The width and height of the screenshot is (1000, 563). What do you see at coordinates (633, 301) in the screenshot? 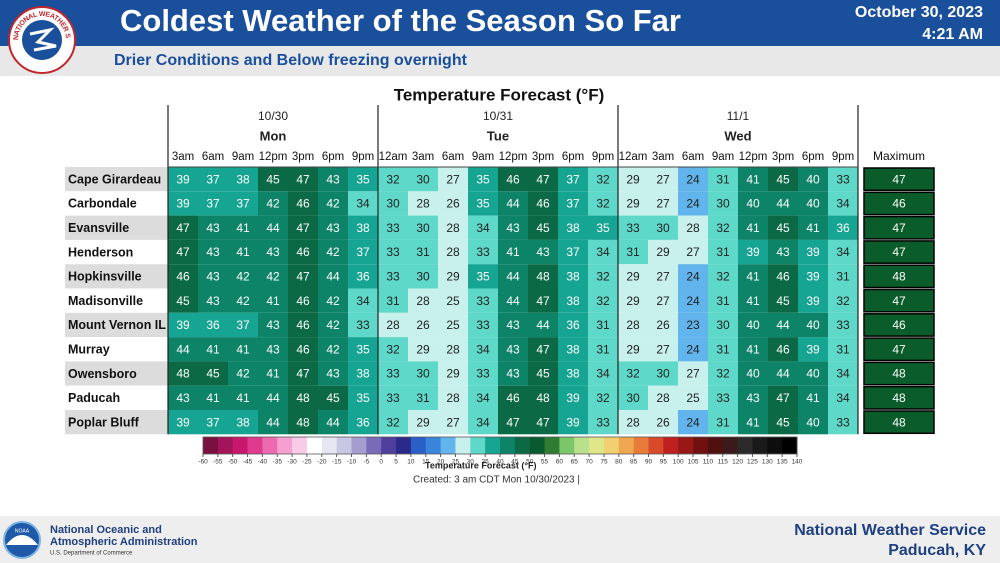
I see `temp-value: 29` at bounding box center [633, 301].